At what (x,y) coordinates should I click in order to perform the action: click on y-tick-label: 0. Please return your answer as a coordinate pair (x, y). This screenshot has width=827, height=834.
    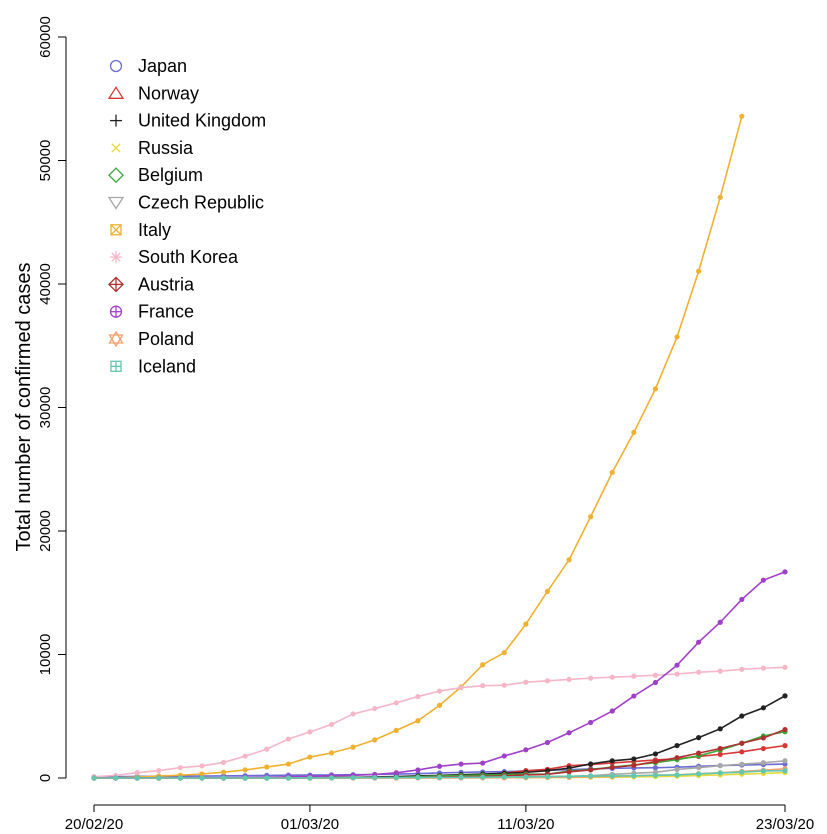
    Looking at the image, I should click on (45, 778).